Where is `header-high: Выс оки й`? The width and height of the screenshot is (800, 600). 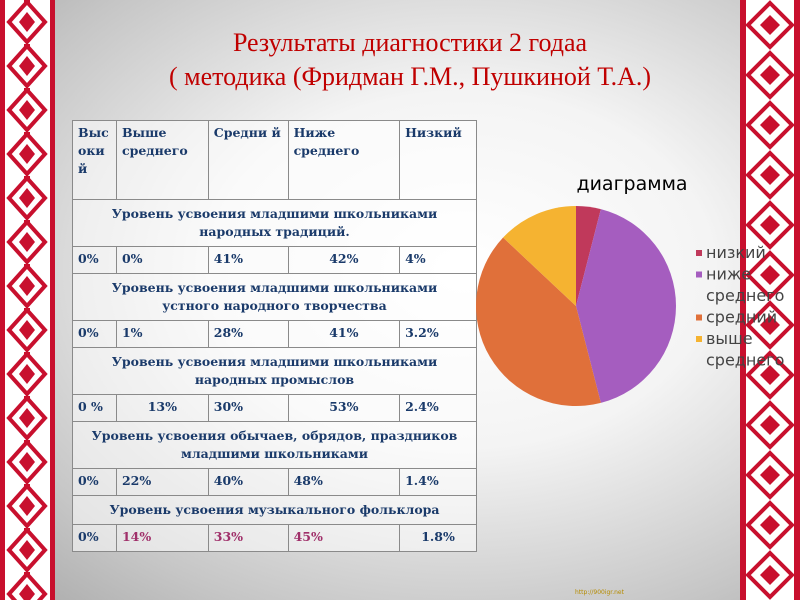 header-high: Выс оки й is located at coordinates (94, 160).